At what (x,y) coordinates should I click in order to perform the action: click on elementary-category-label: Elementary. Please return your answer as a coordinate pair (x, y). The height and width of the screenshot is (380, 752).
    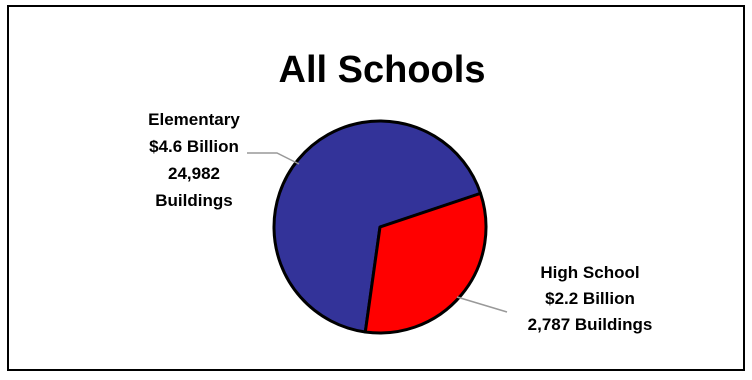
    Looking at the image, I should click on (194, 119).